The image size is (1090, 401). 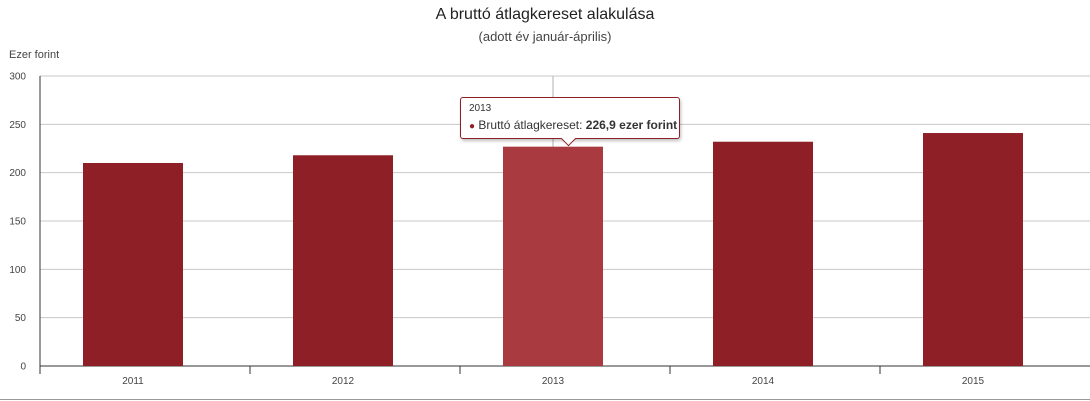 I want to click on y-tick-label: 0, so click(x=23, y=367).